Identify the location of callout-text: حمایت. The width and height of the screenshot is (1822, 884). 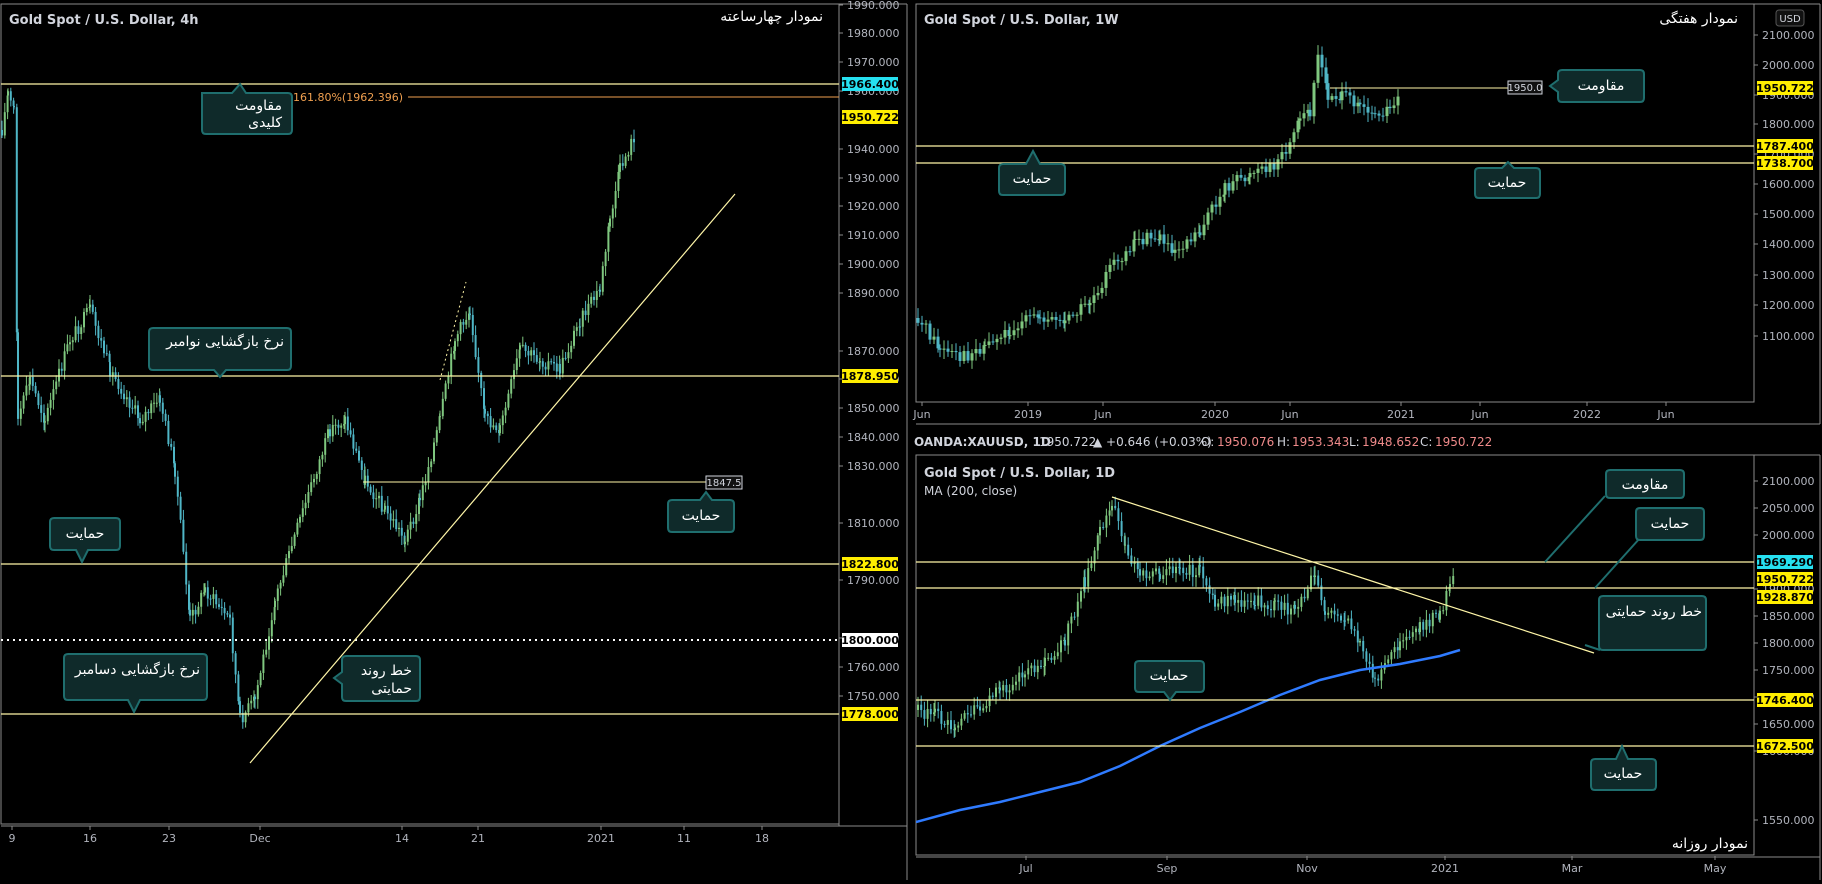
(1169, 676).